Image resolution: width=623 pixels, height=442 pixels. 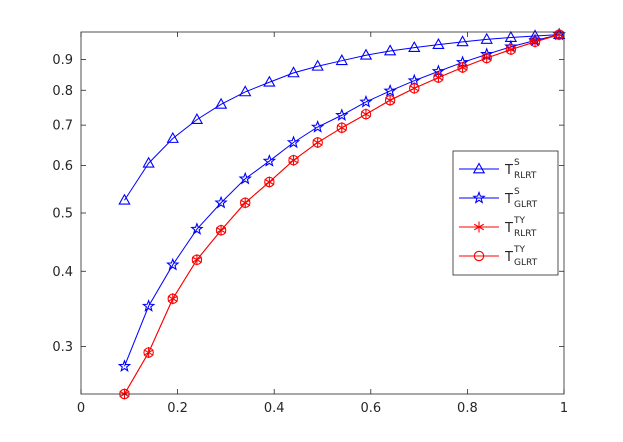 What do you see at coordinates (498, 256) in the screenshot?
I see `legend-entry: T TY GLRT` at bounding box center [498, 256].